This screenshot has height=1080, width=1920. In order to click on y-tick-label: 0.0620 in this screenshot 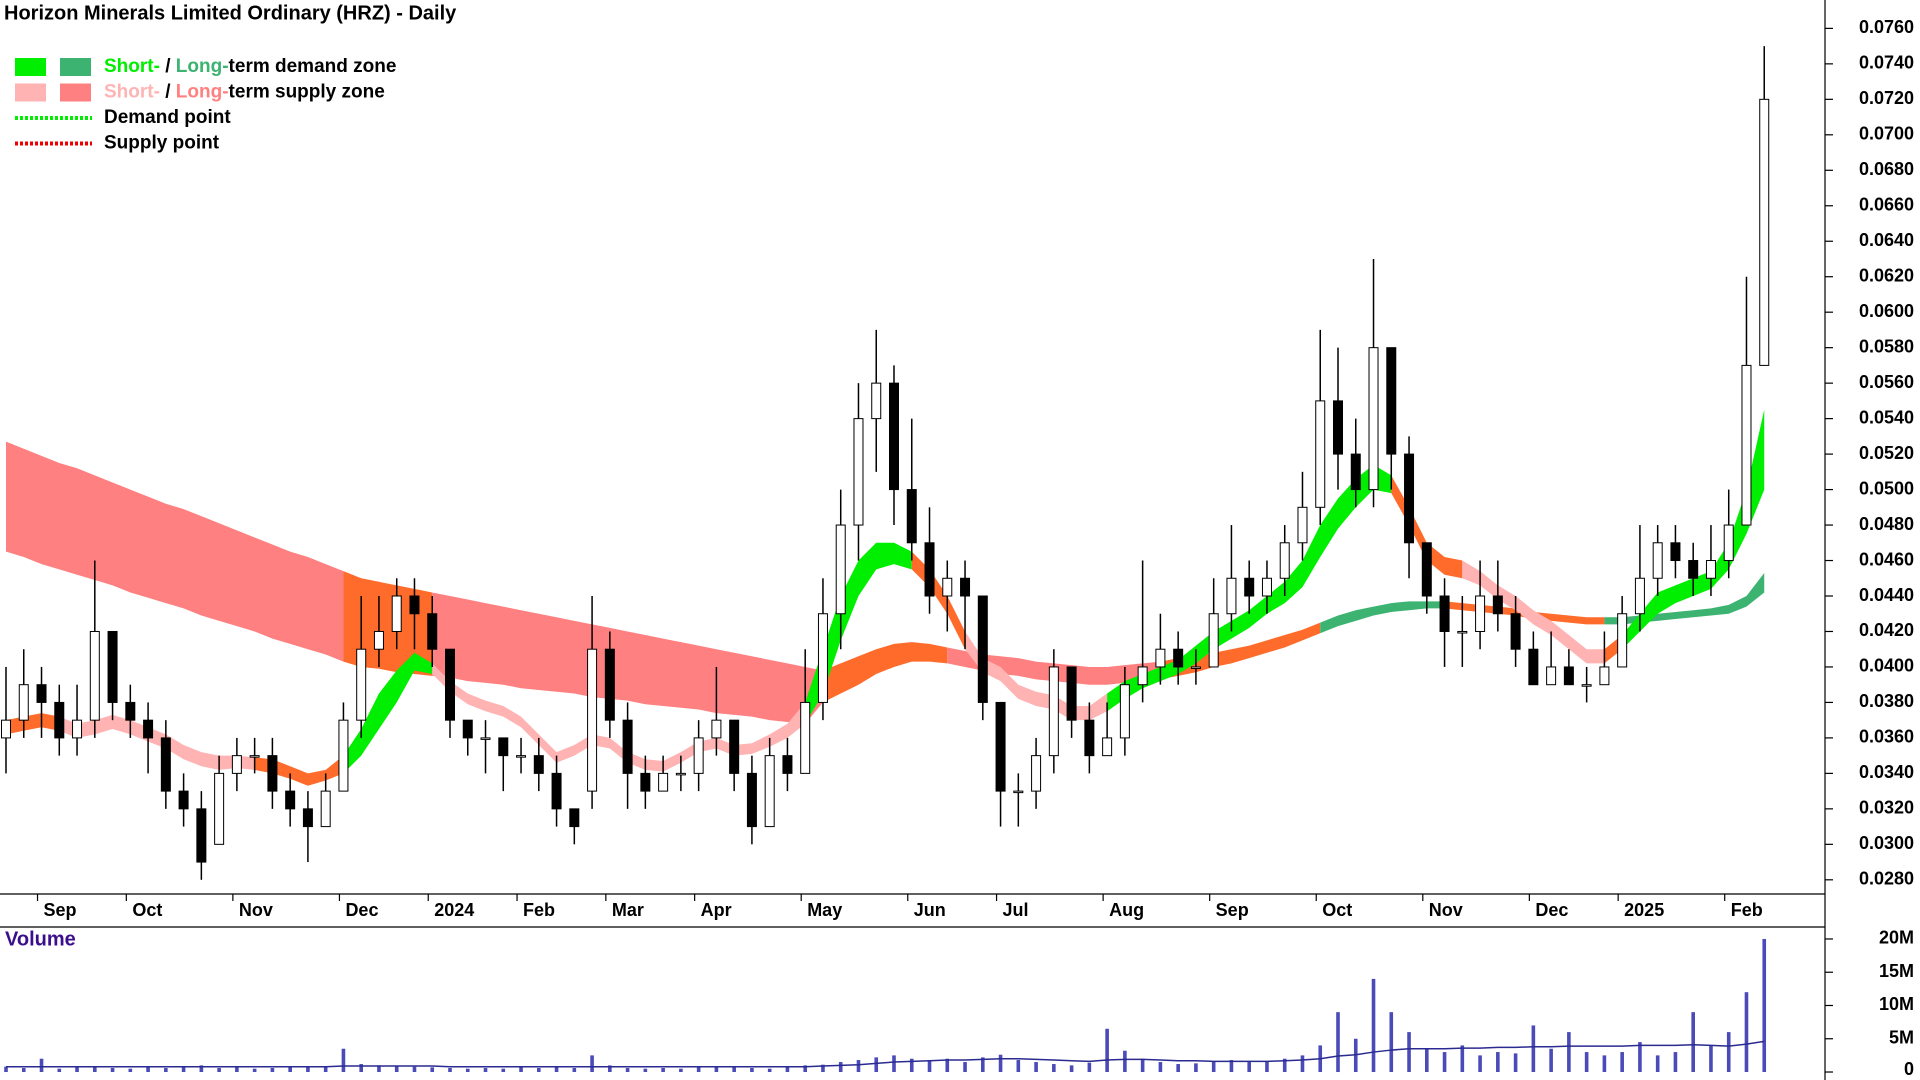, I will do `click(1886, 275)`.